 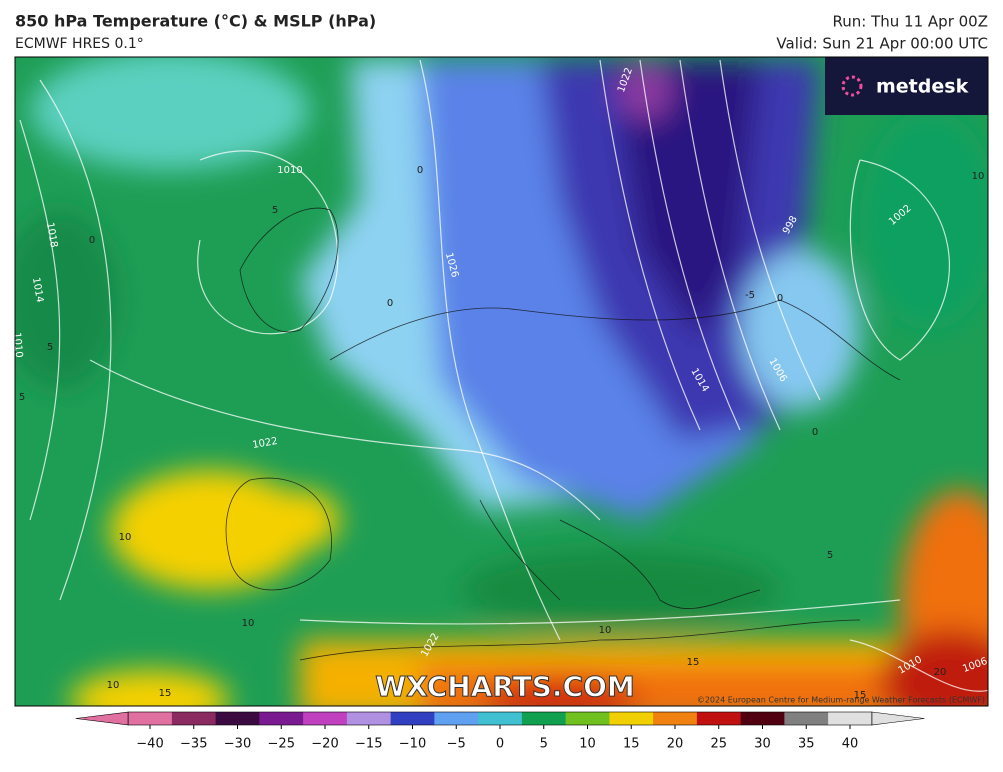 I want to click on temperature-label: -5, so click(x=750, y=295).